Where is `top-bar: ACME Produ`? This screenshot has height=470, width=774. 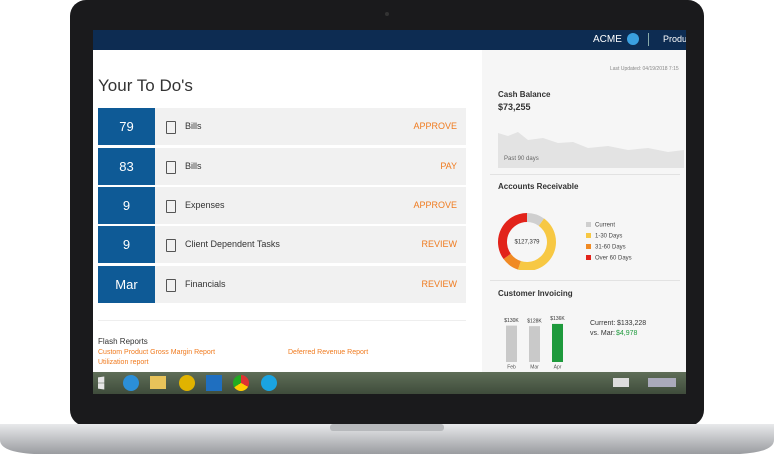 top-bar: ACME Produ is located at coordinates (389, 40).